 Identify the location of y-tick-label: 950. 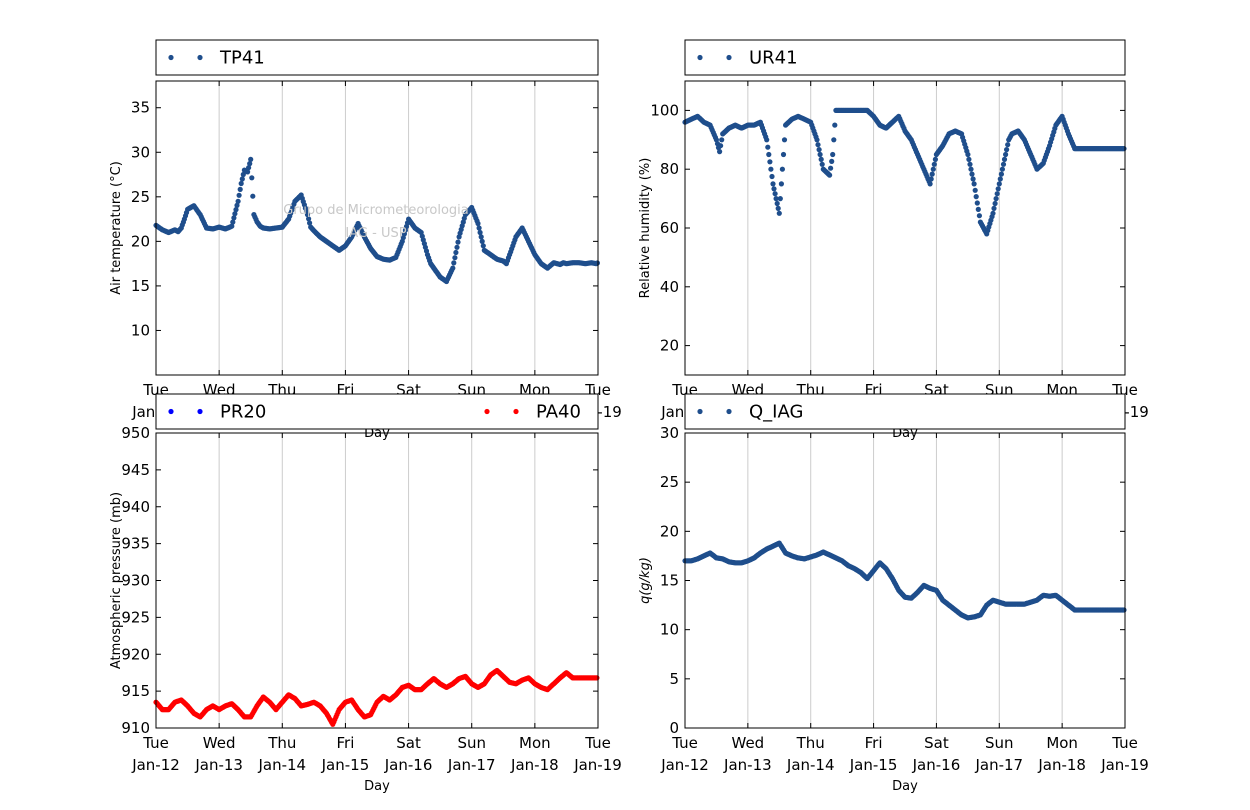
(135, 433).